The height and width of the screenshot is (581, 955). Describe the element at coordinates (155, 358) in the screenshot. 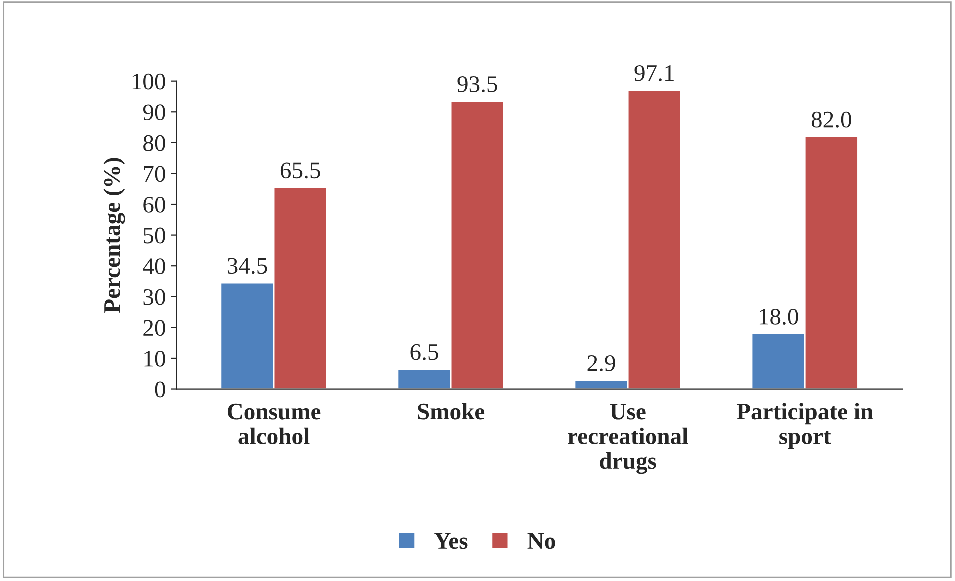

I see `y-tick-label: 10` at that location.